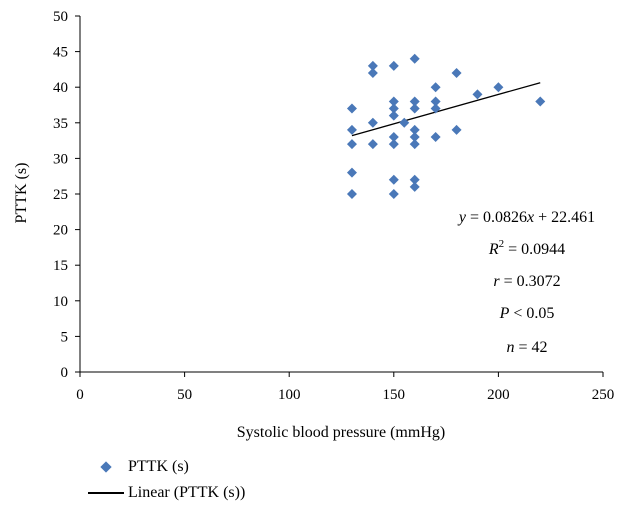 The image size is (630, 506). What do you see at coordinates (60, 266) in the screenshot?
I see `y-tick-label: 15` at bounding box center [60, 266].